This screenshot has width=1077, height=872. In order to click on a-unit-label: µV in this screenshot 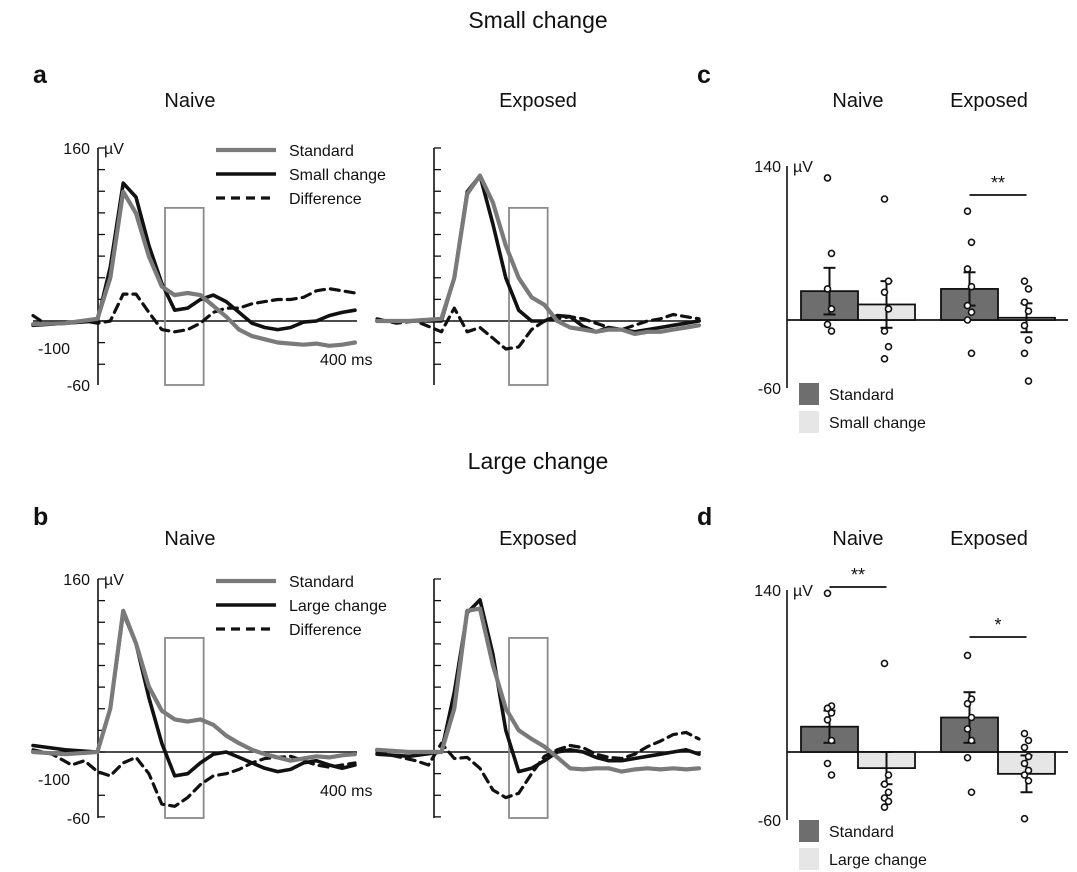, I will do `click(114, 149)`.